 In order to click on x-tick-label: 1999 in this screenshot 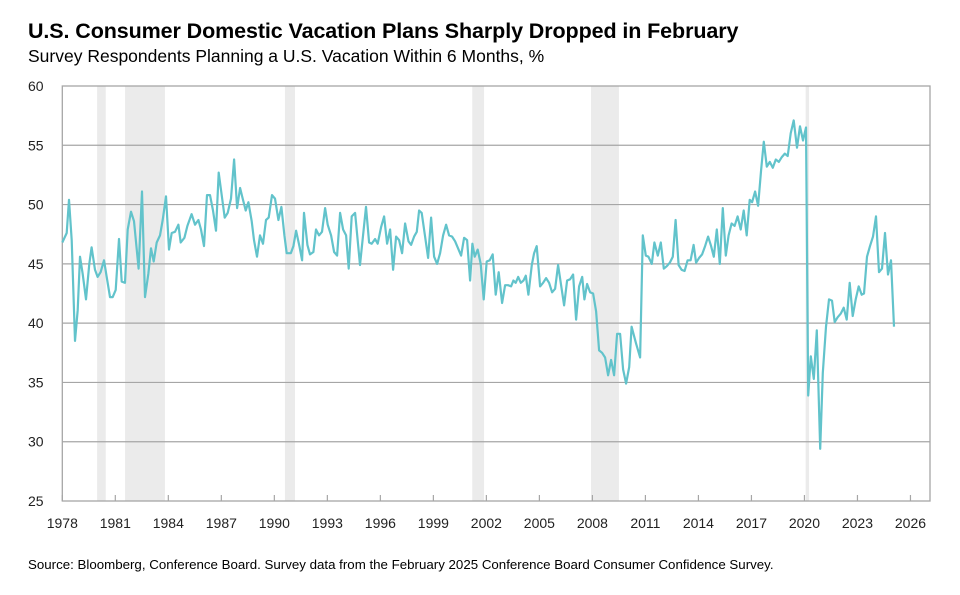, I will do `click(433, 523)`.